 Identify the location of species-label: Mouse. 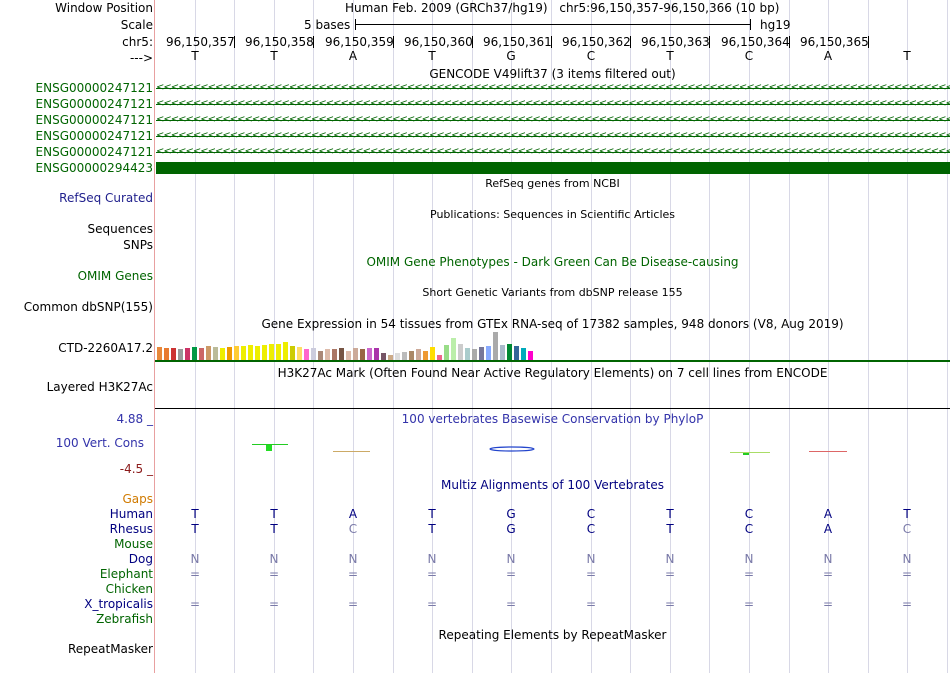
(133, 544).